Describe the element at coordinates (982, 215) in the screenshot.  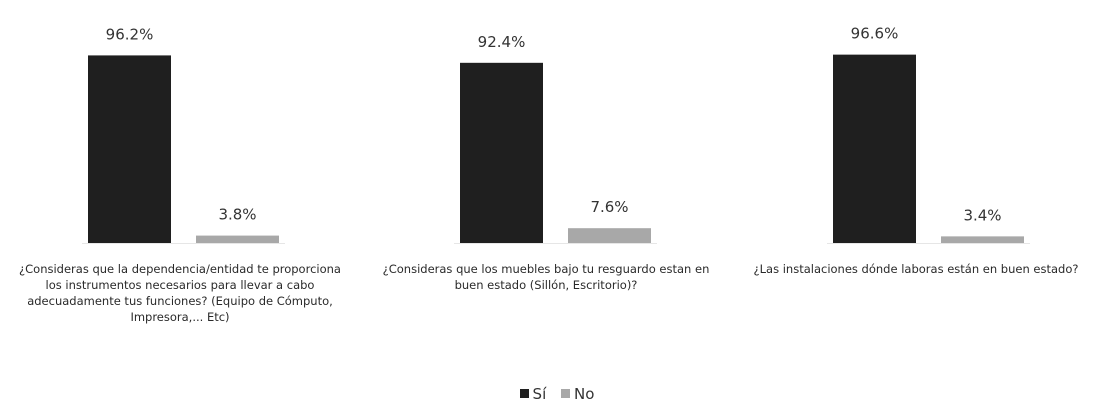
I see `data-label-no-instalaciones: 3.4%` at that location.